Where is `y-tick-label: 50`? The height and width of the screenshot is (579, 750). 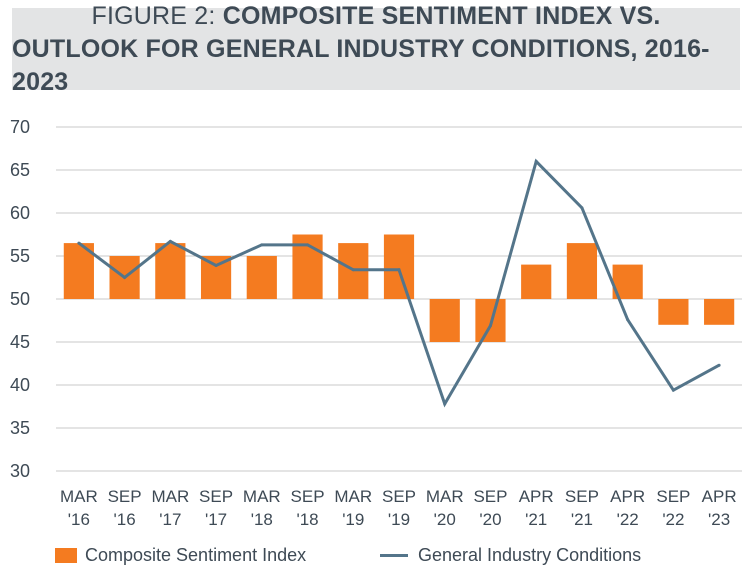 y-tick-label: 50 is located at coordinates (20, 299).